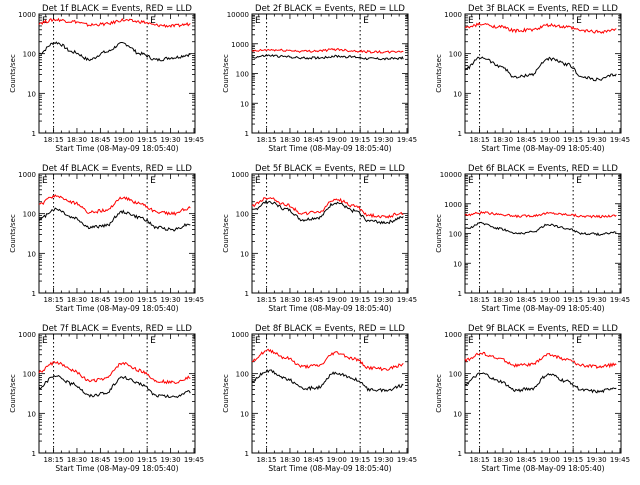 This screenshot has width=640, height=485. What do you see at coordinates (117, 169) in the screenshot?
I see `panel-title: Det 4f BLACK = Events, RED = LLD` at bounding box center [117, 169].